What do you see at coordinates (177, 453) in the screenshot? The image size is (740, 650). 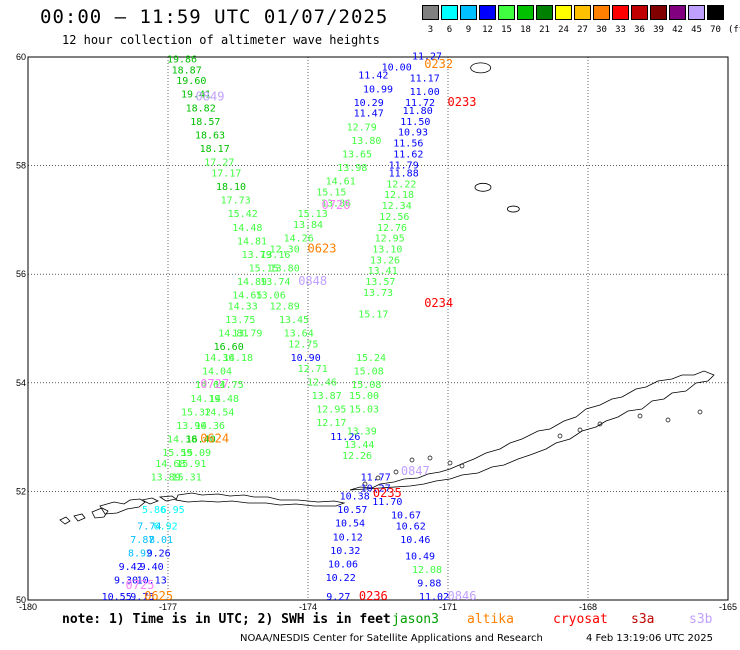 I see `wave-height-value: 15.59` at bounding box center [177, 453].